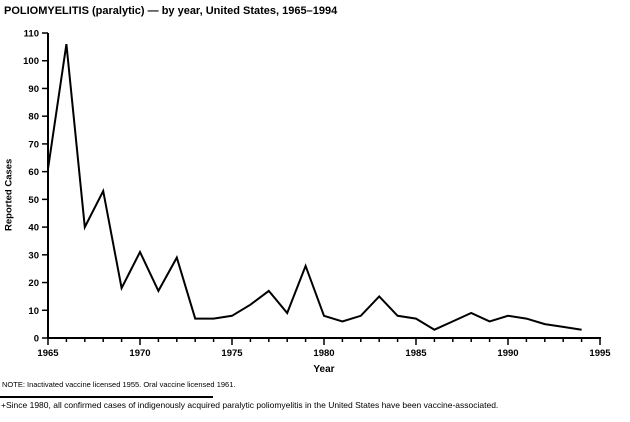 The height and width of the screenshot is (422, 630). I want to click on y-tick-label: 20, so click(33, 283).